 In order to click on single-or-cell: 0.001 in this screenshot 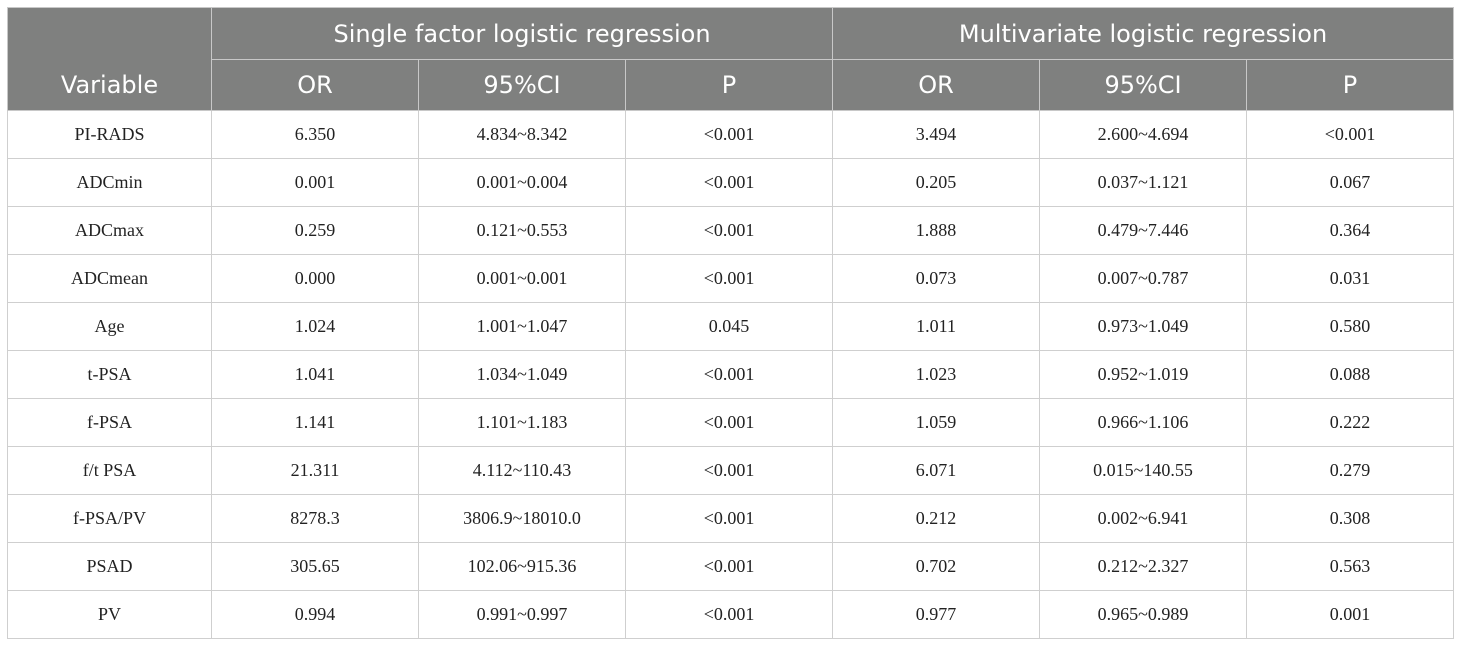, I will do `click(315, 182)`.